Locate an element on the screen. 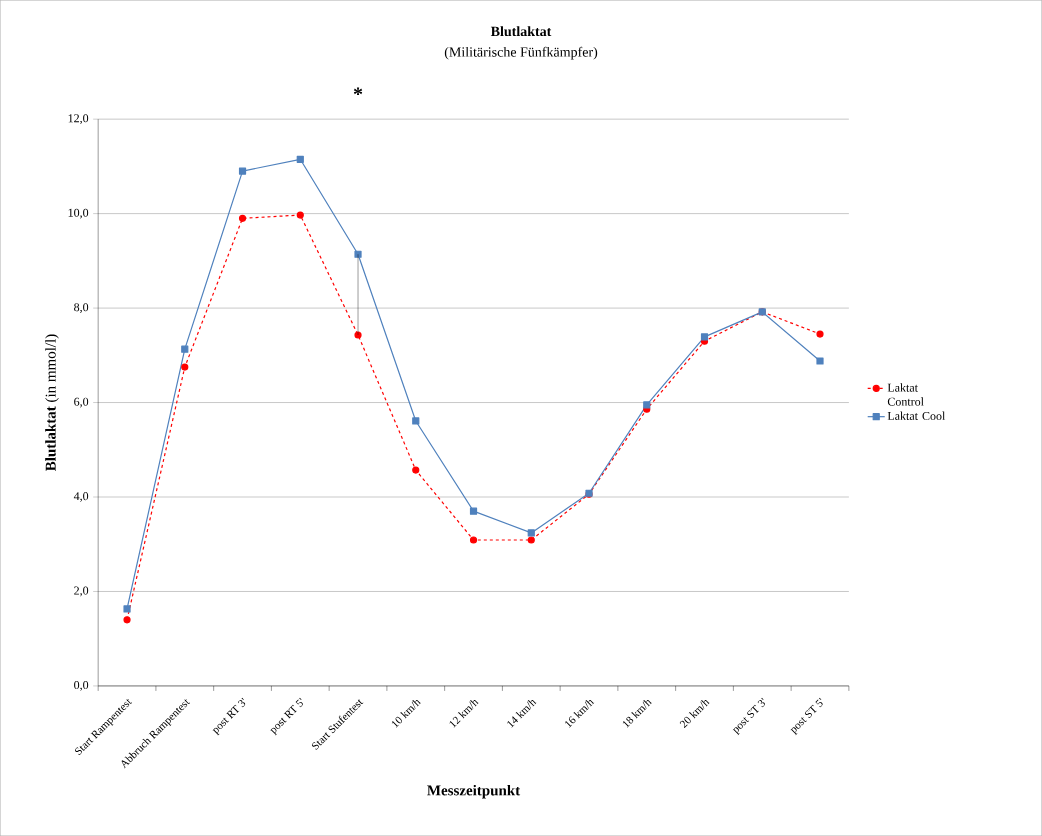 Image resolution: width=1042 pixels, height=836 pixels. y-tick-label: 6,0 is located at coordinates (81, 402).